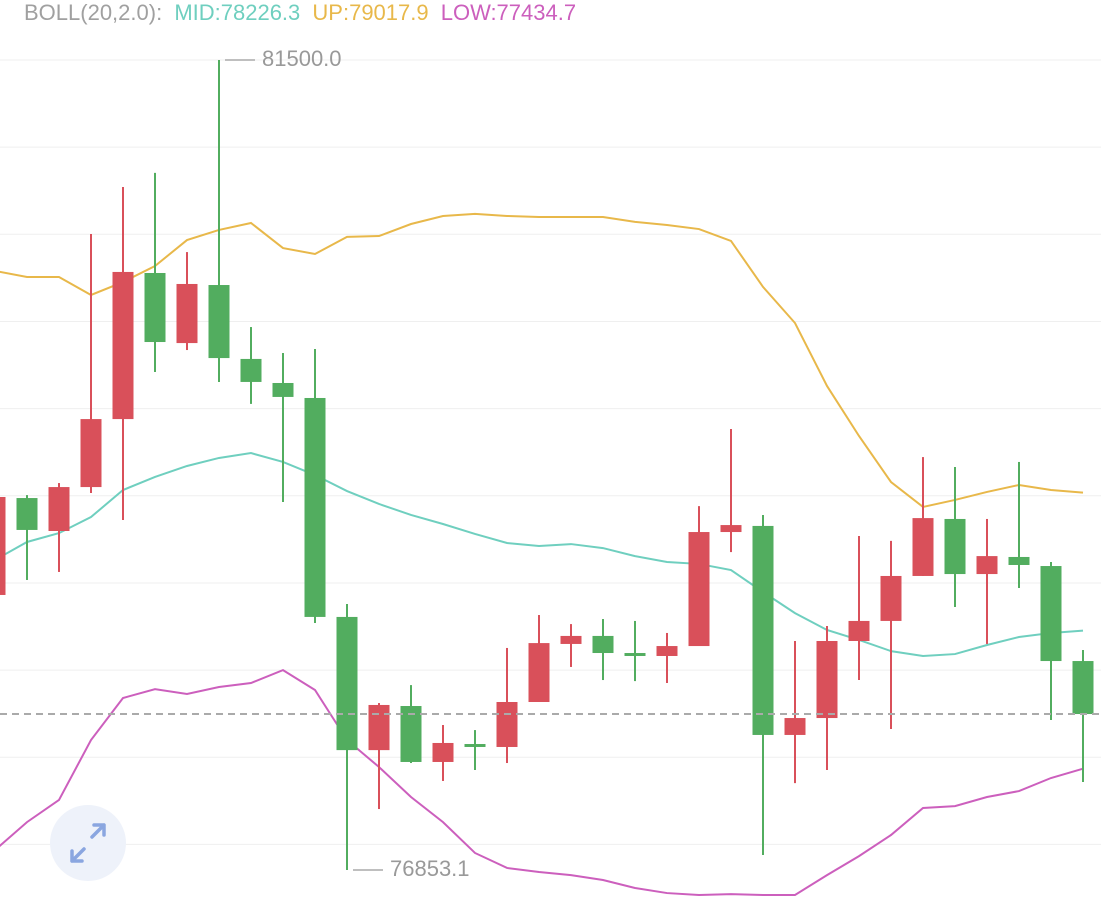 This screenshot has width=1101, height=903. I want to click on expand-button-bg, so click(88, 843).